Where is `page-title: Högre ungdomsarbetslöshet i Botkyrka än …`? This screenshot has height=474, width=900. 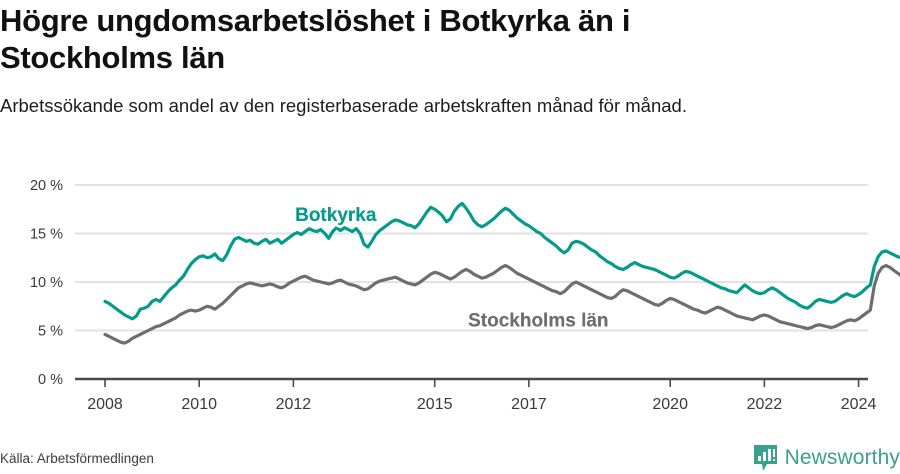 page-title: Högre ungdomsarbetslöshet i Botkyrka än … is located at coordinates (315, 39).